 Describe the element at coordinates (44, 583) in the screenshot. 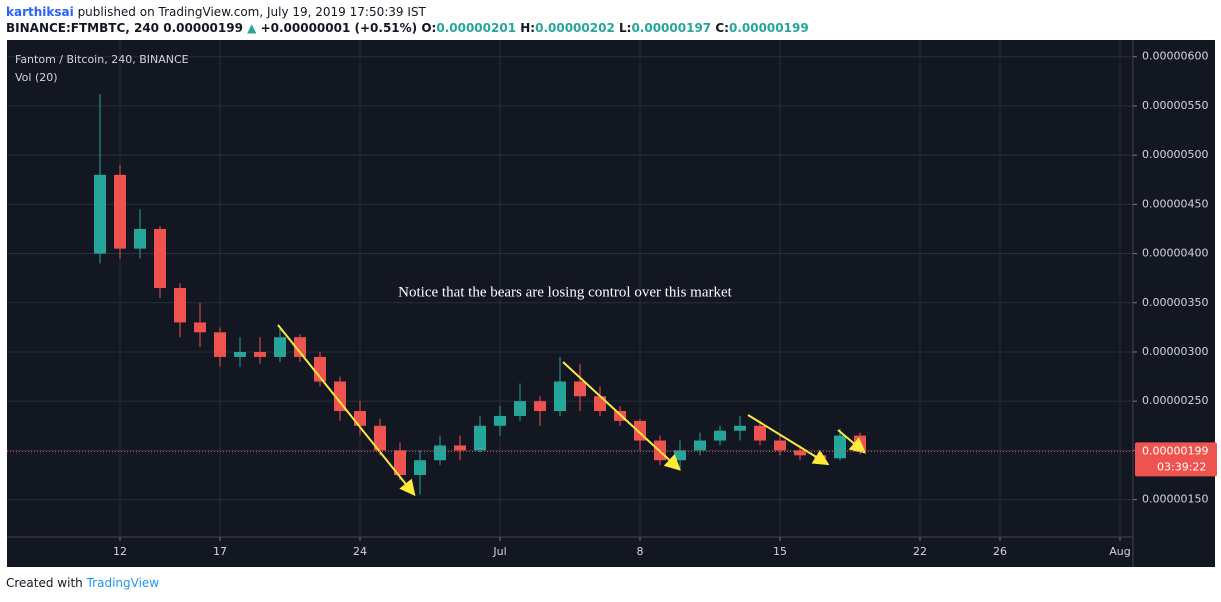

I see `created: Created with` at that location.